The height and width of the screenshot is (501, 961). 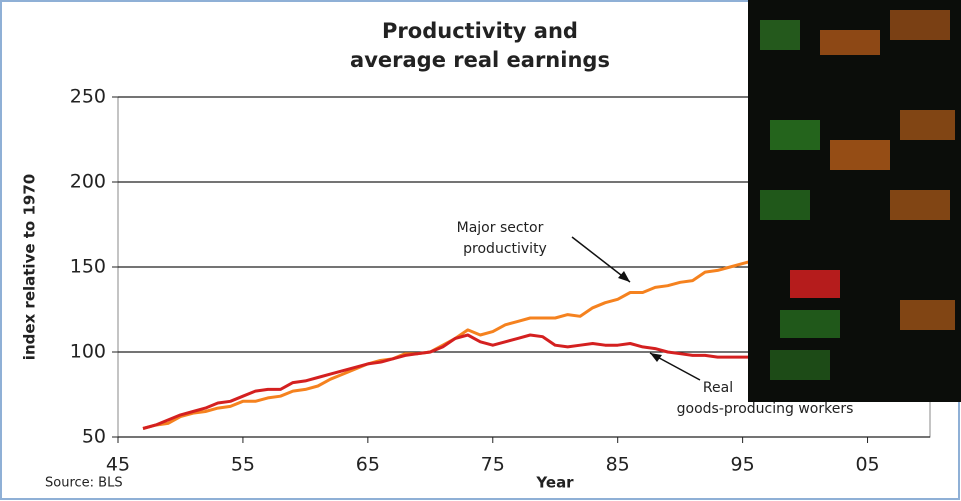 What do you see at coordinates (867, 465) in the screenshot?
I see `x-tick-label: 05` at bounding box center [867, 465].